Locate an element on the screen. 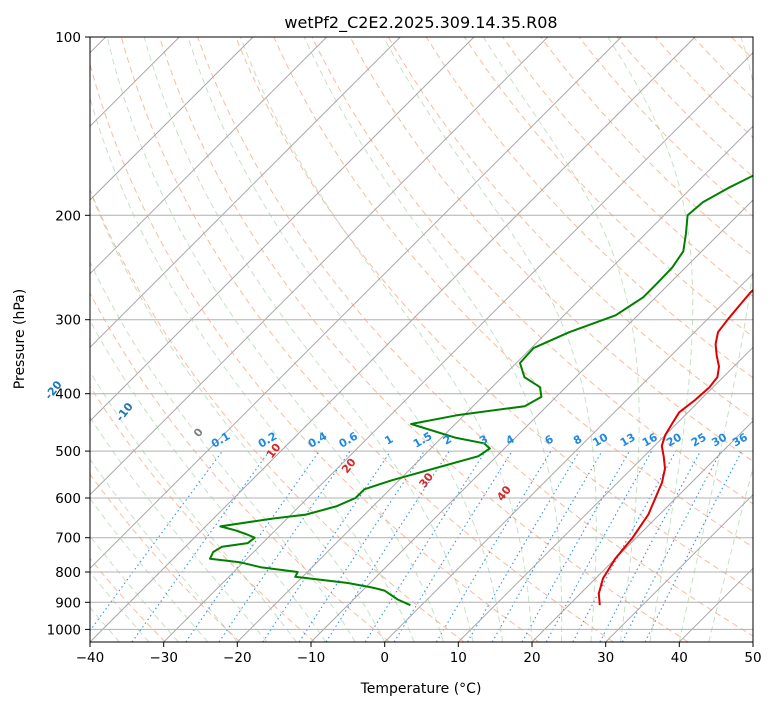 Image resolution: width=775 pixels, height=708 pixels. temperature-line is located at coordinates (675, 447).